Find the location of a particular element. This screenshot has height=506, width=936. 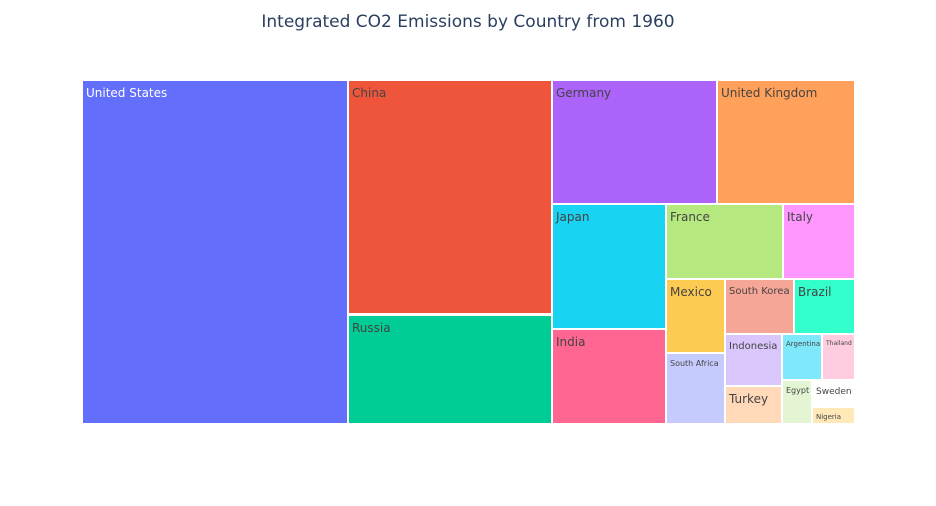

tile-united-kingdom is located at coordinates (786, 142).